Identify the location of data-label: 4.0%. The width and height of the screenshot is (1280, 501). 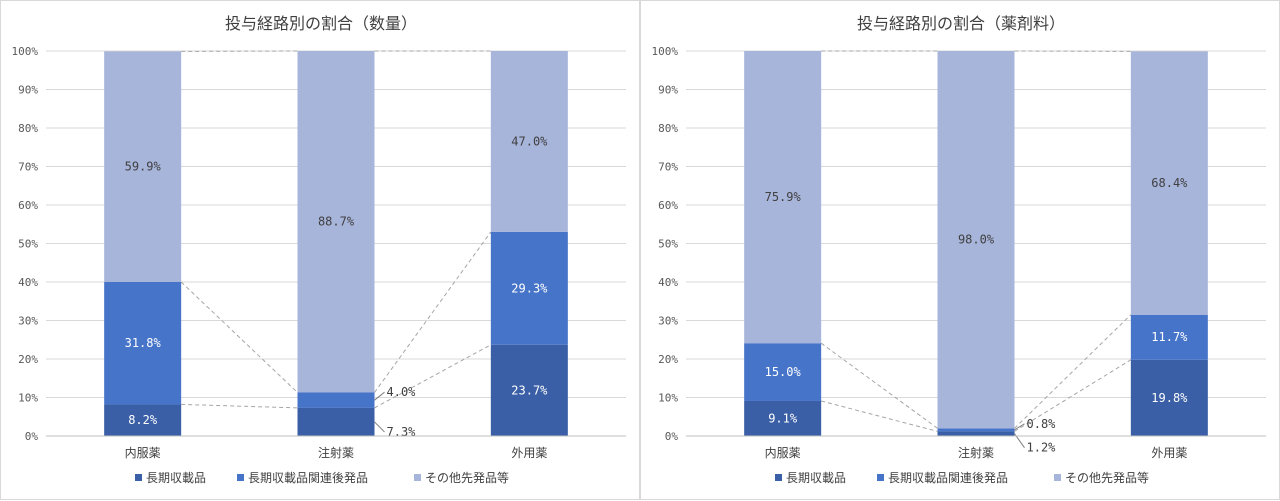
(402, 392).